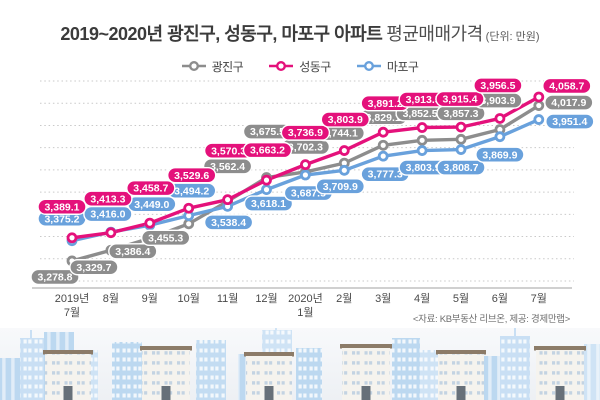  I want to click on svg-text: 3,709.9, so click(340, 187).